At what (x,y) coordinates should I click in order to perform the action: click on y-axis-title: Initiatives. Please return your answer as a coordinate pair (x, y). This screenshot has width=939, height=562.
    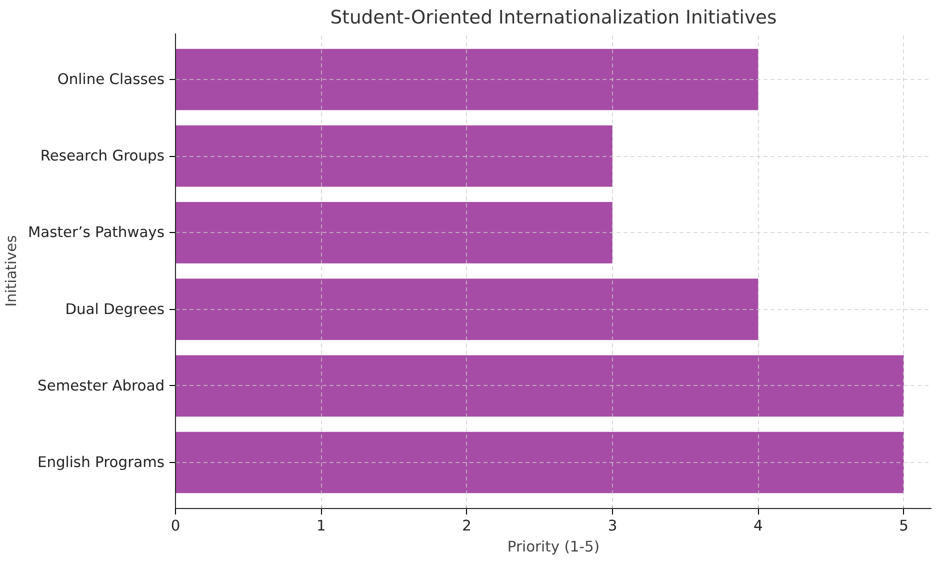
    Looking at the image, I should click on (11, 271).